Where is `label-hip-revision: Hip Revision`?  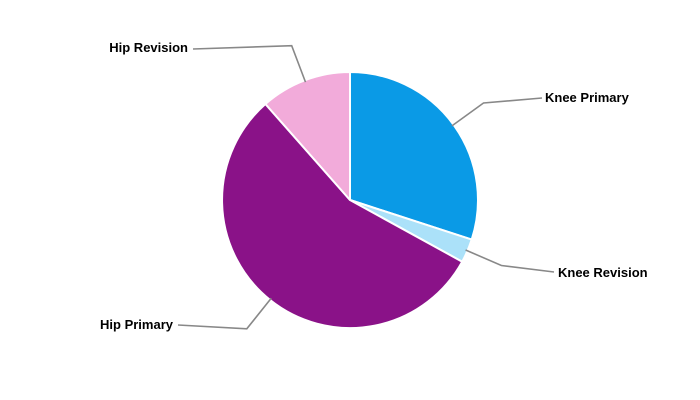 label-hip-revision: Hip Revision is located at coordinates (148, 47).